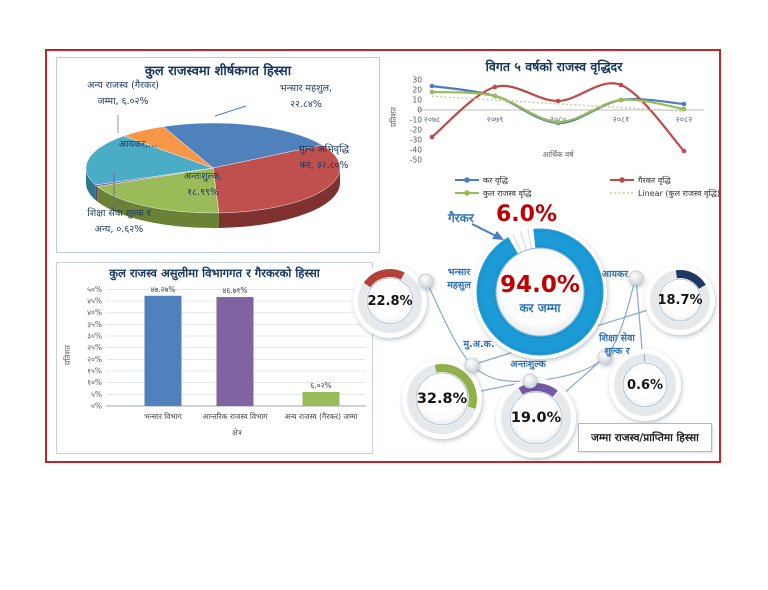 The width and height of the screenshot is (768, 590). What do you see at coordinates (96, 394) in the screenshot?
I see `y-tick-label: ५%` at bounding box center [96, 394].